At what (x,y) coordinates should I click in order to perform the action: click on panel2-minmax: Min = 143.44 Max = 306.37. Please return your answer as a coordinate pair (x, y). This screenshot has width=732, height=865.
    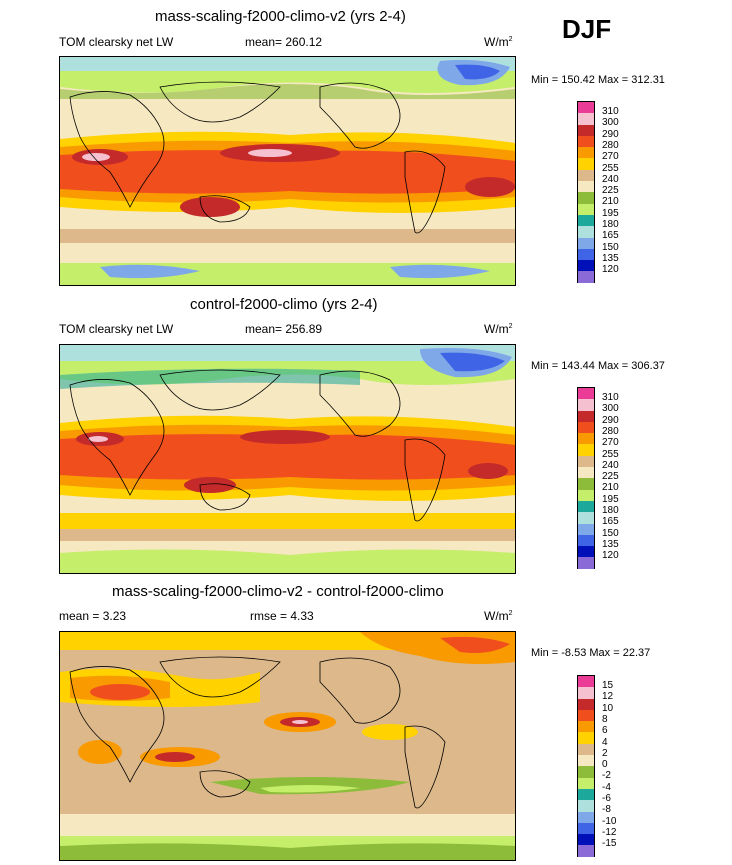
    Looking at the image, I should click on (598, 366).